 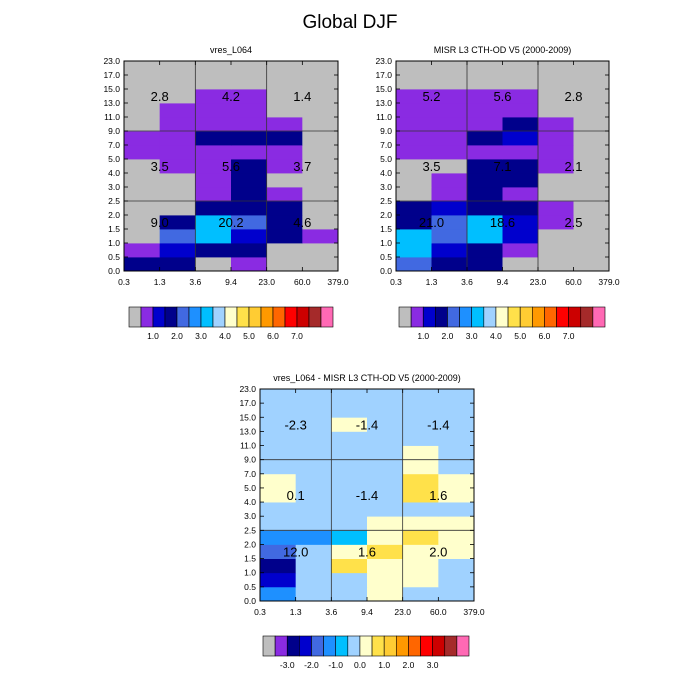 I want to click on colorbar-tick-label: 0.0, so click(x=360, y=665).